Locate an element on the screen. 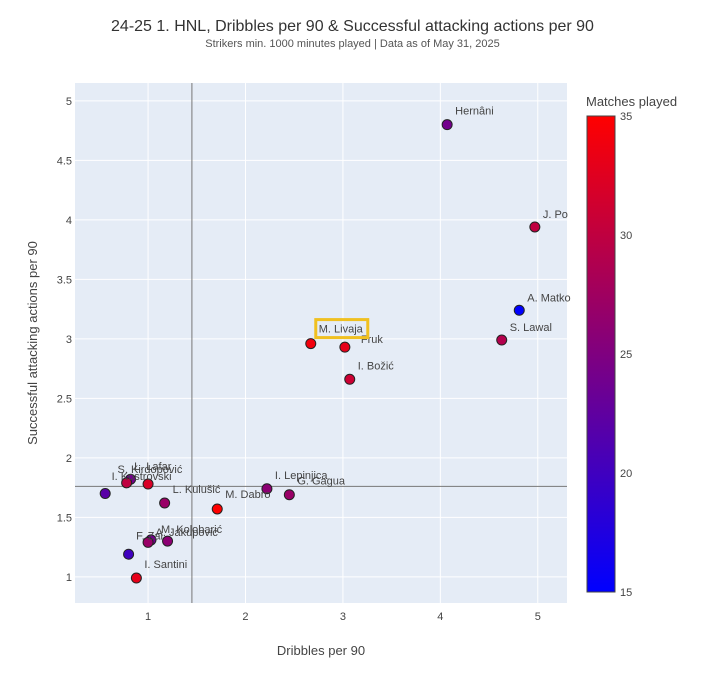 This screenshot has height=686, width=705. x-tick-label: 4 is located at coordinates (440, 617).